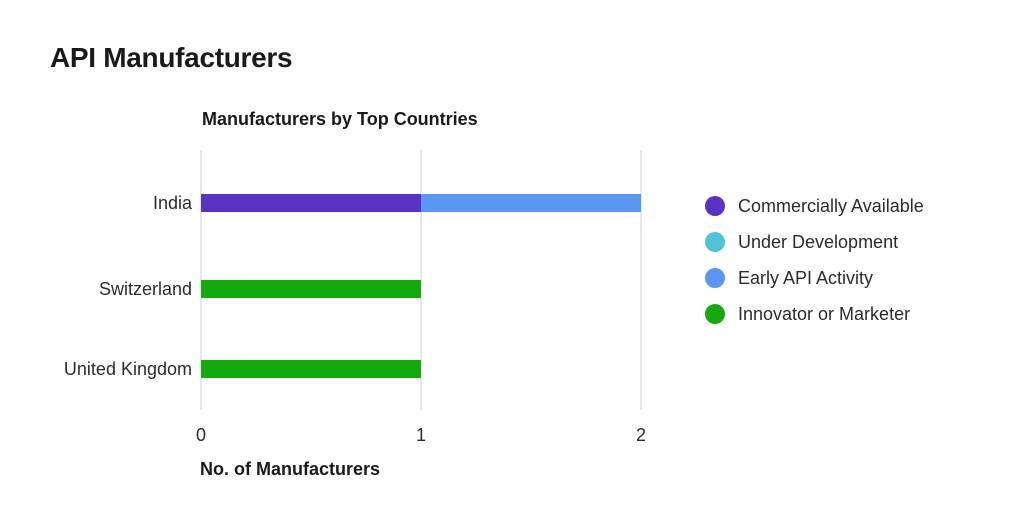 This screenshot has width=1024, height=530. What do you see at coordinates (641, 435) in the screenshot?
I see `x-tick-label: 2` at bounding box center [641, 435].